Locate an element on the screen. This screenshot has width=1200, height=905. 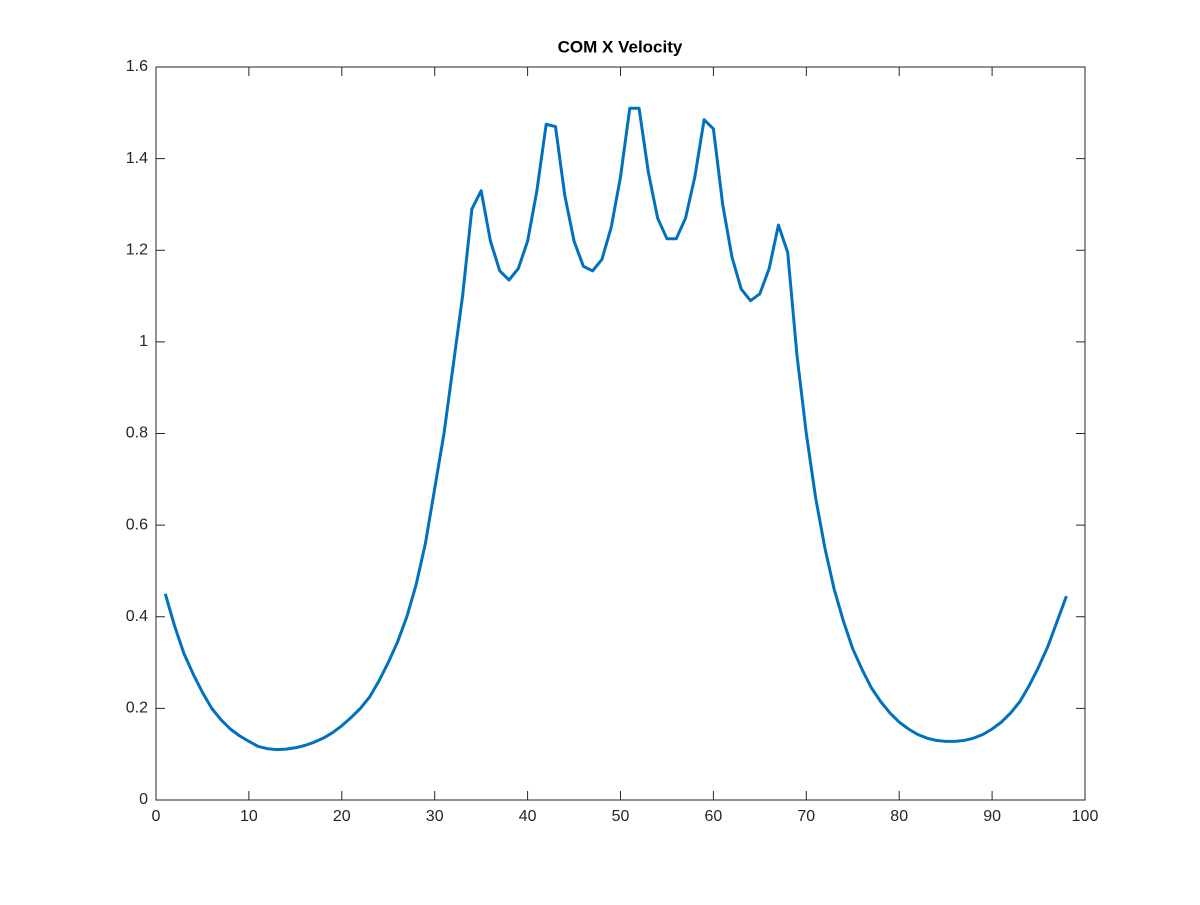
x-tick-label: 100 is located at coordinates (1085, 816).